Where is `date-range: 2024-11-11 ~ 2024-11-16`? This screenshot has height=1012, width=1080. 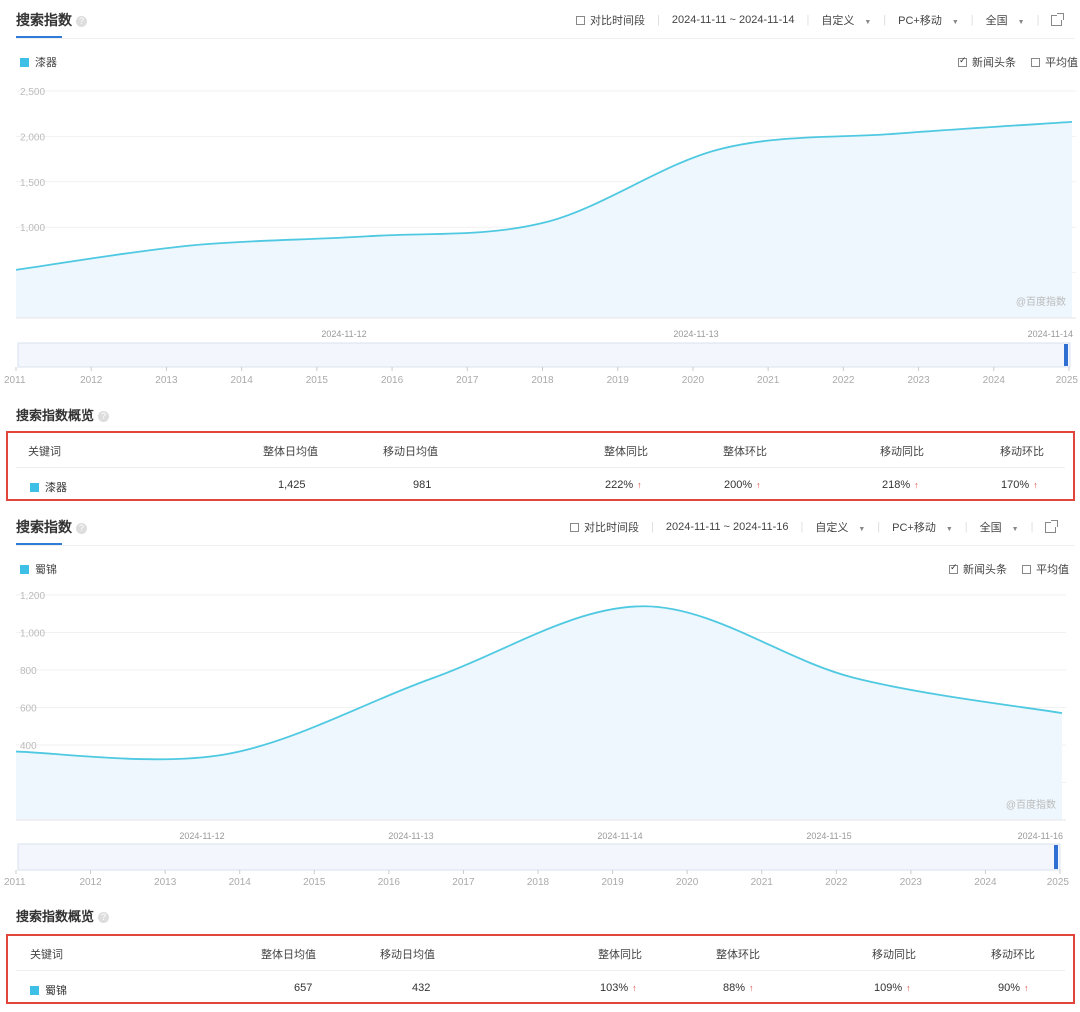 date-range: 2024-11-11 ~ 2024-11-16 is located at coordinates (727, 527).